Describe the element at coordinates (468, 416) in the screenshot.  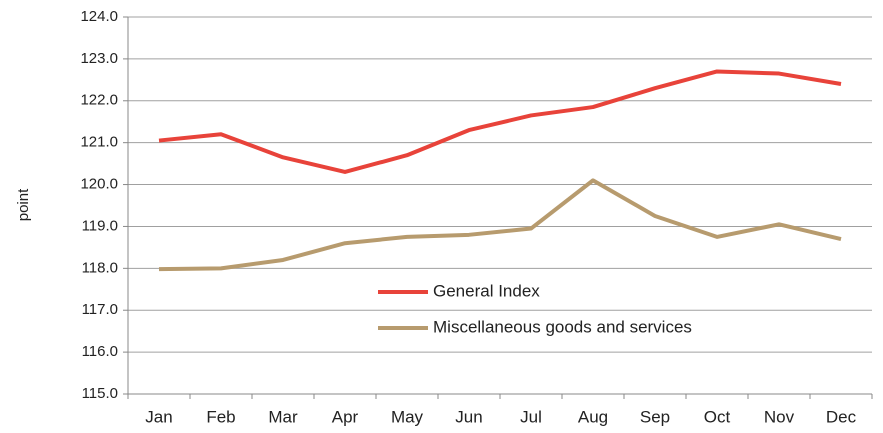
I see `x-tick-label: Jun` at that location.